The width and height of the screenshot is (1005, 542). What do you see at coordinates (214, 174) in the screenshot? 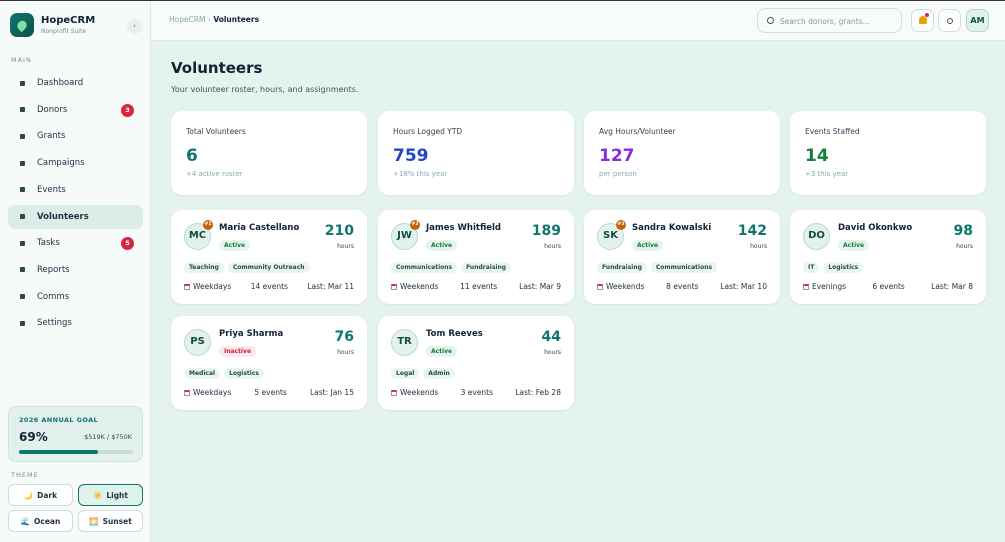
I see `stat-note: +4 active roster` at bounding box center [214, 174].